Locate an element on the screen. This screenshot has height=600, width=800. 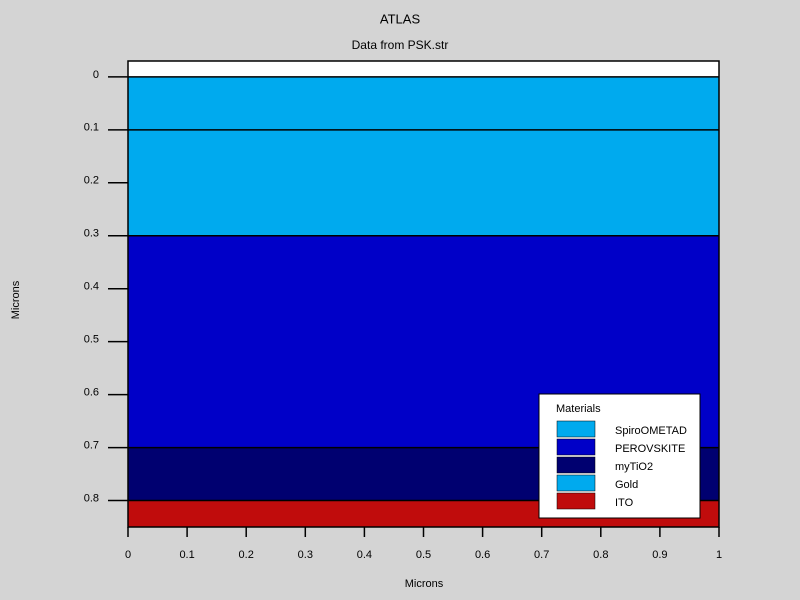
y-tick-label: 0.2 is located at coordinates (91, 181).